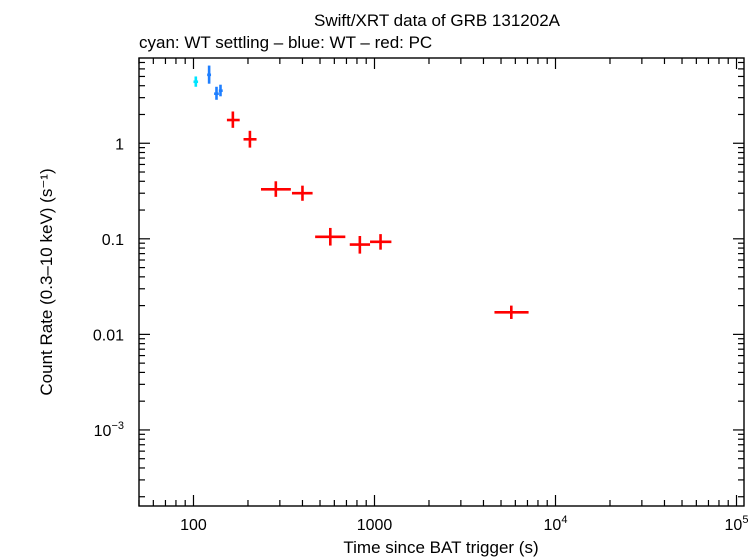 This screenshot has height=558, width=755. Describe the element at coordinates (46, 281) in the screenshot. I see `y-axis-label: Count Rate (0.3–10 keV) (s⁻¹)` at that location.